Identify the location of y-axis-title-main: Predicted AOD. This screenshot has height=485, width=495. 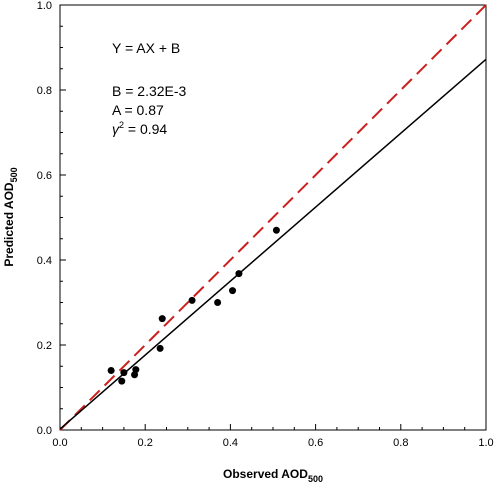
(9, 224).